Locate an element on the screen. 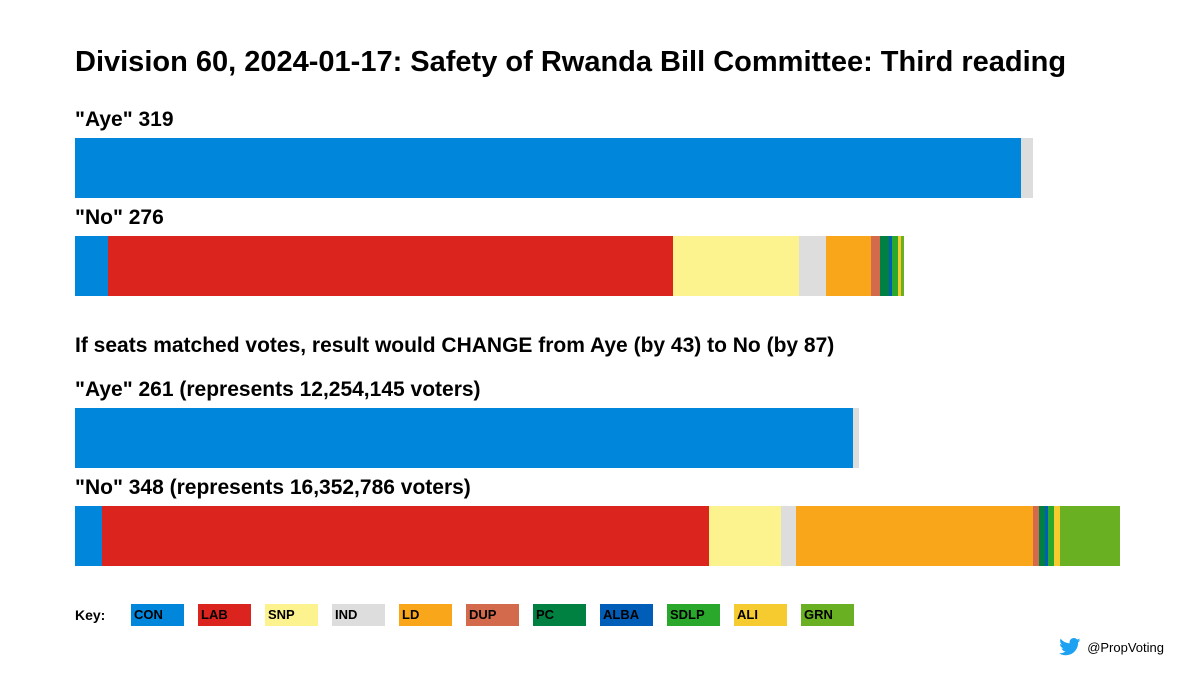 The image size is (1200, 675). actual-no-bar is located at coordinates (489, 266).